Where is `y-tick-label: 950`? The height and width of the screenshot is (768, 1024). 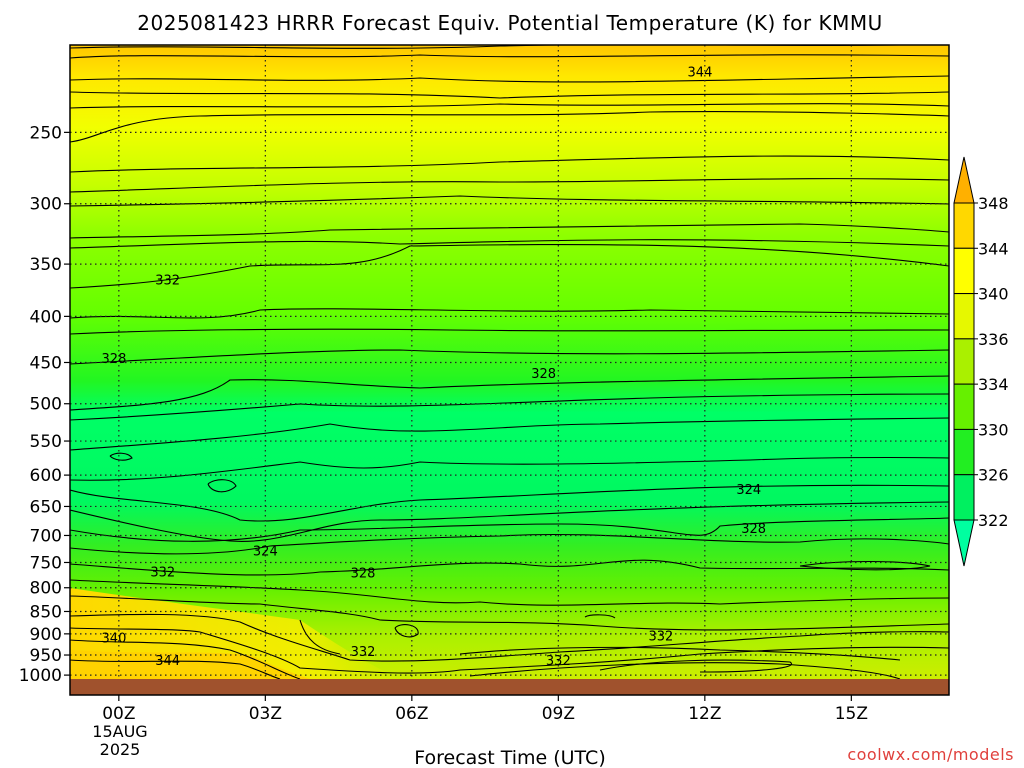
y-tick-label: 950 is located at coordinates (46, 656).